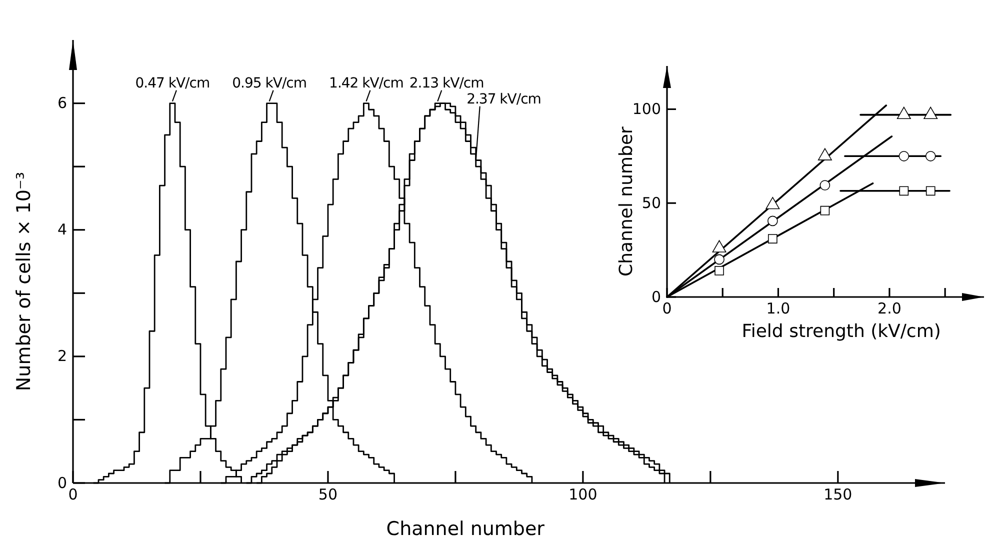 The image size is (995, 541). What do you see at coordinates (172, 83) in the screenshot?
I see `series-label: 0.47 kV/cm` at bounding box center [172, 83].